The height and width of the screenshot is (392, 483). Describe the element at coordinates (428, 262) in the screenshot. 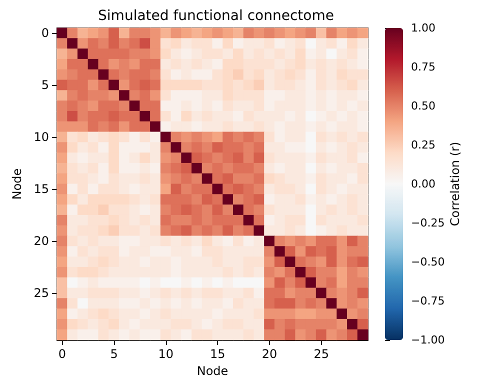

I see `color-bar-label: −0.50` at that location.